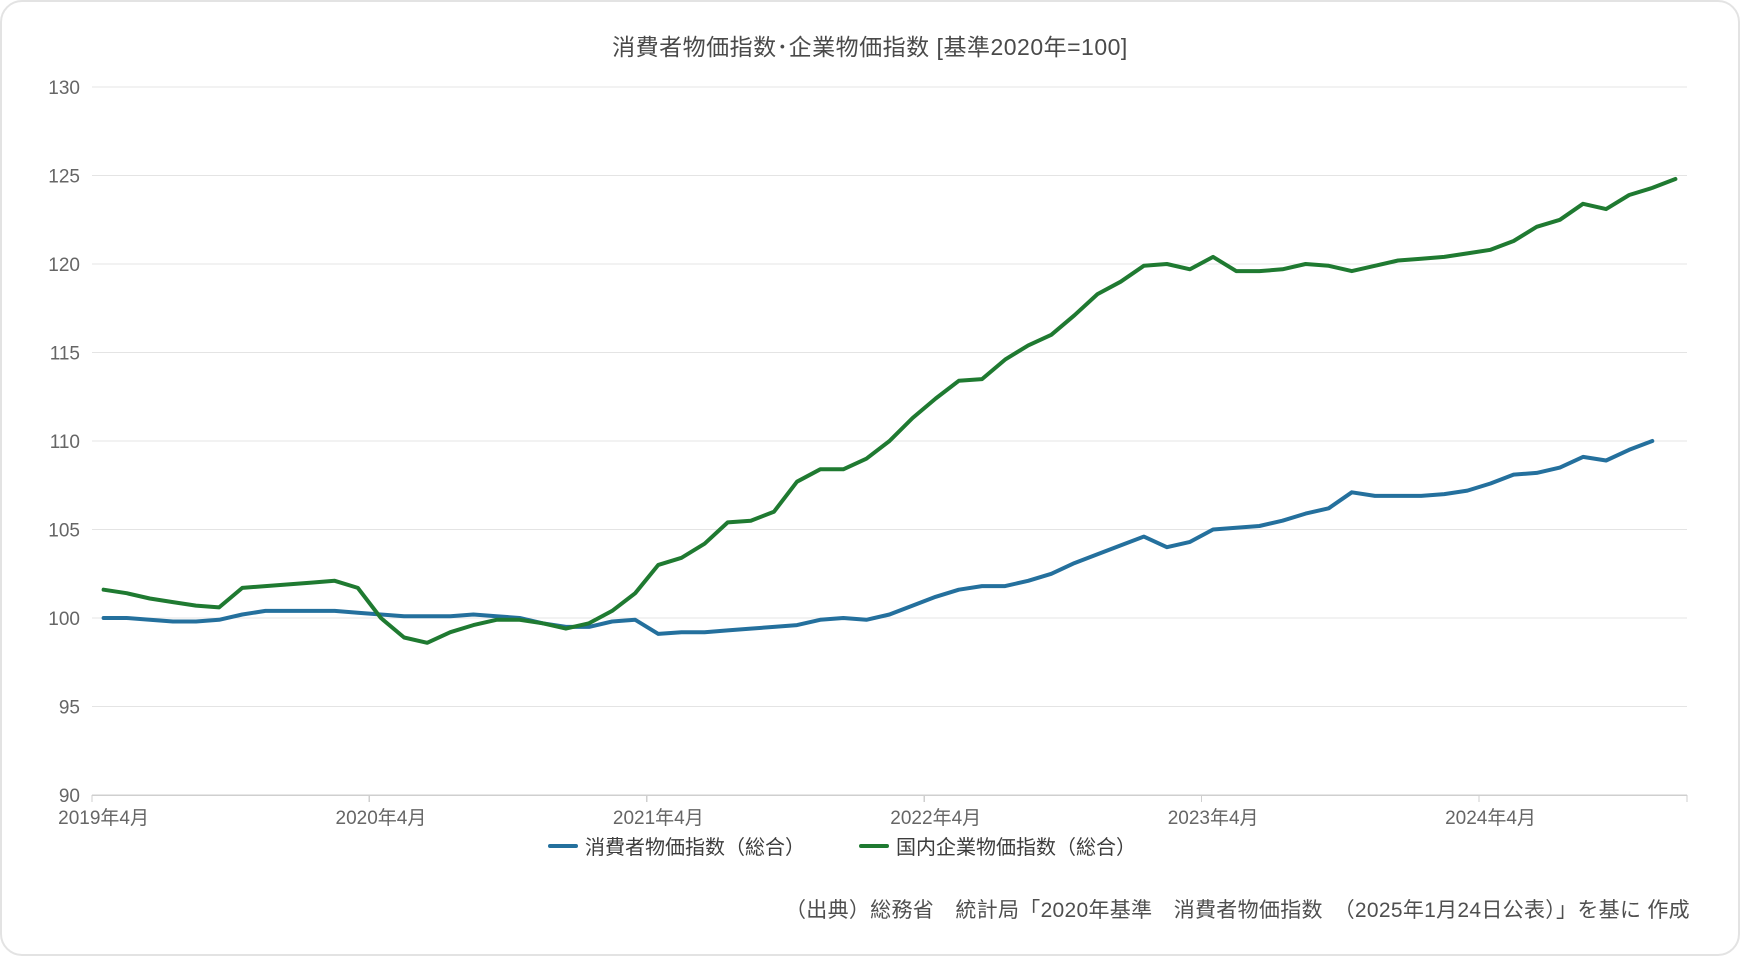  I want to click on x-axis-label: 2021年4月, so click(658, 818).